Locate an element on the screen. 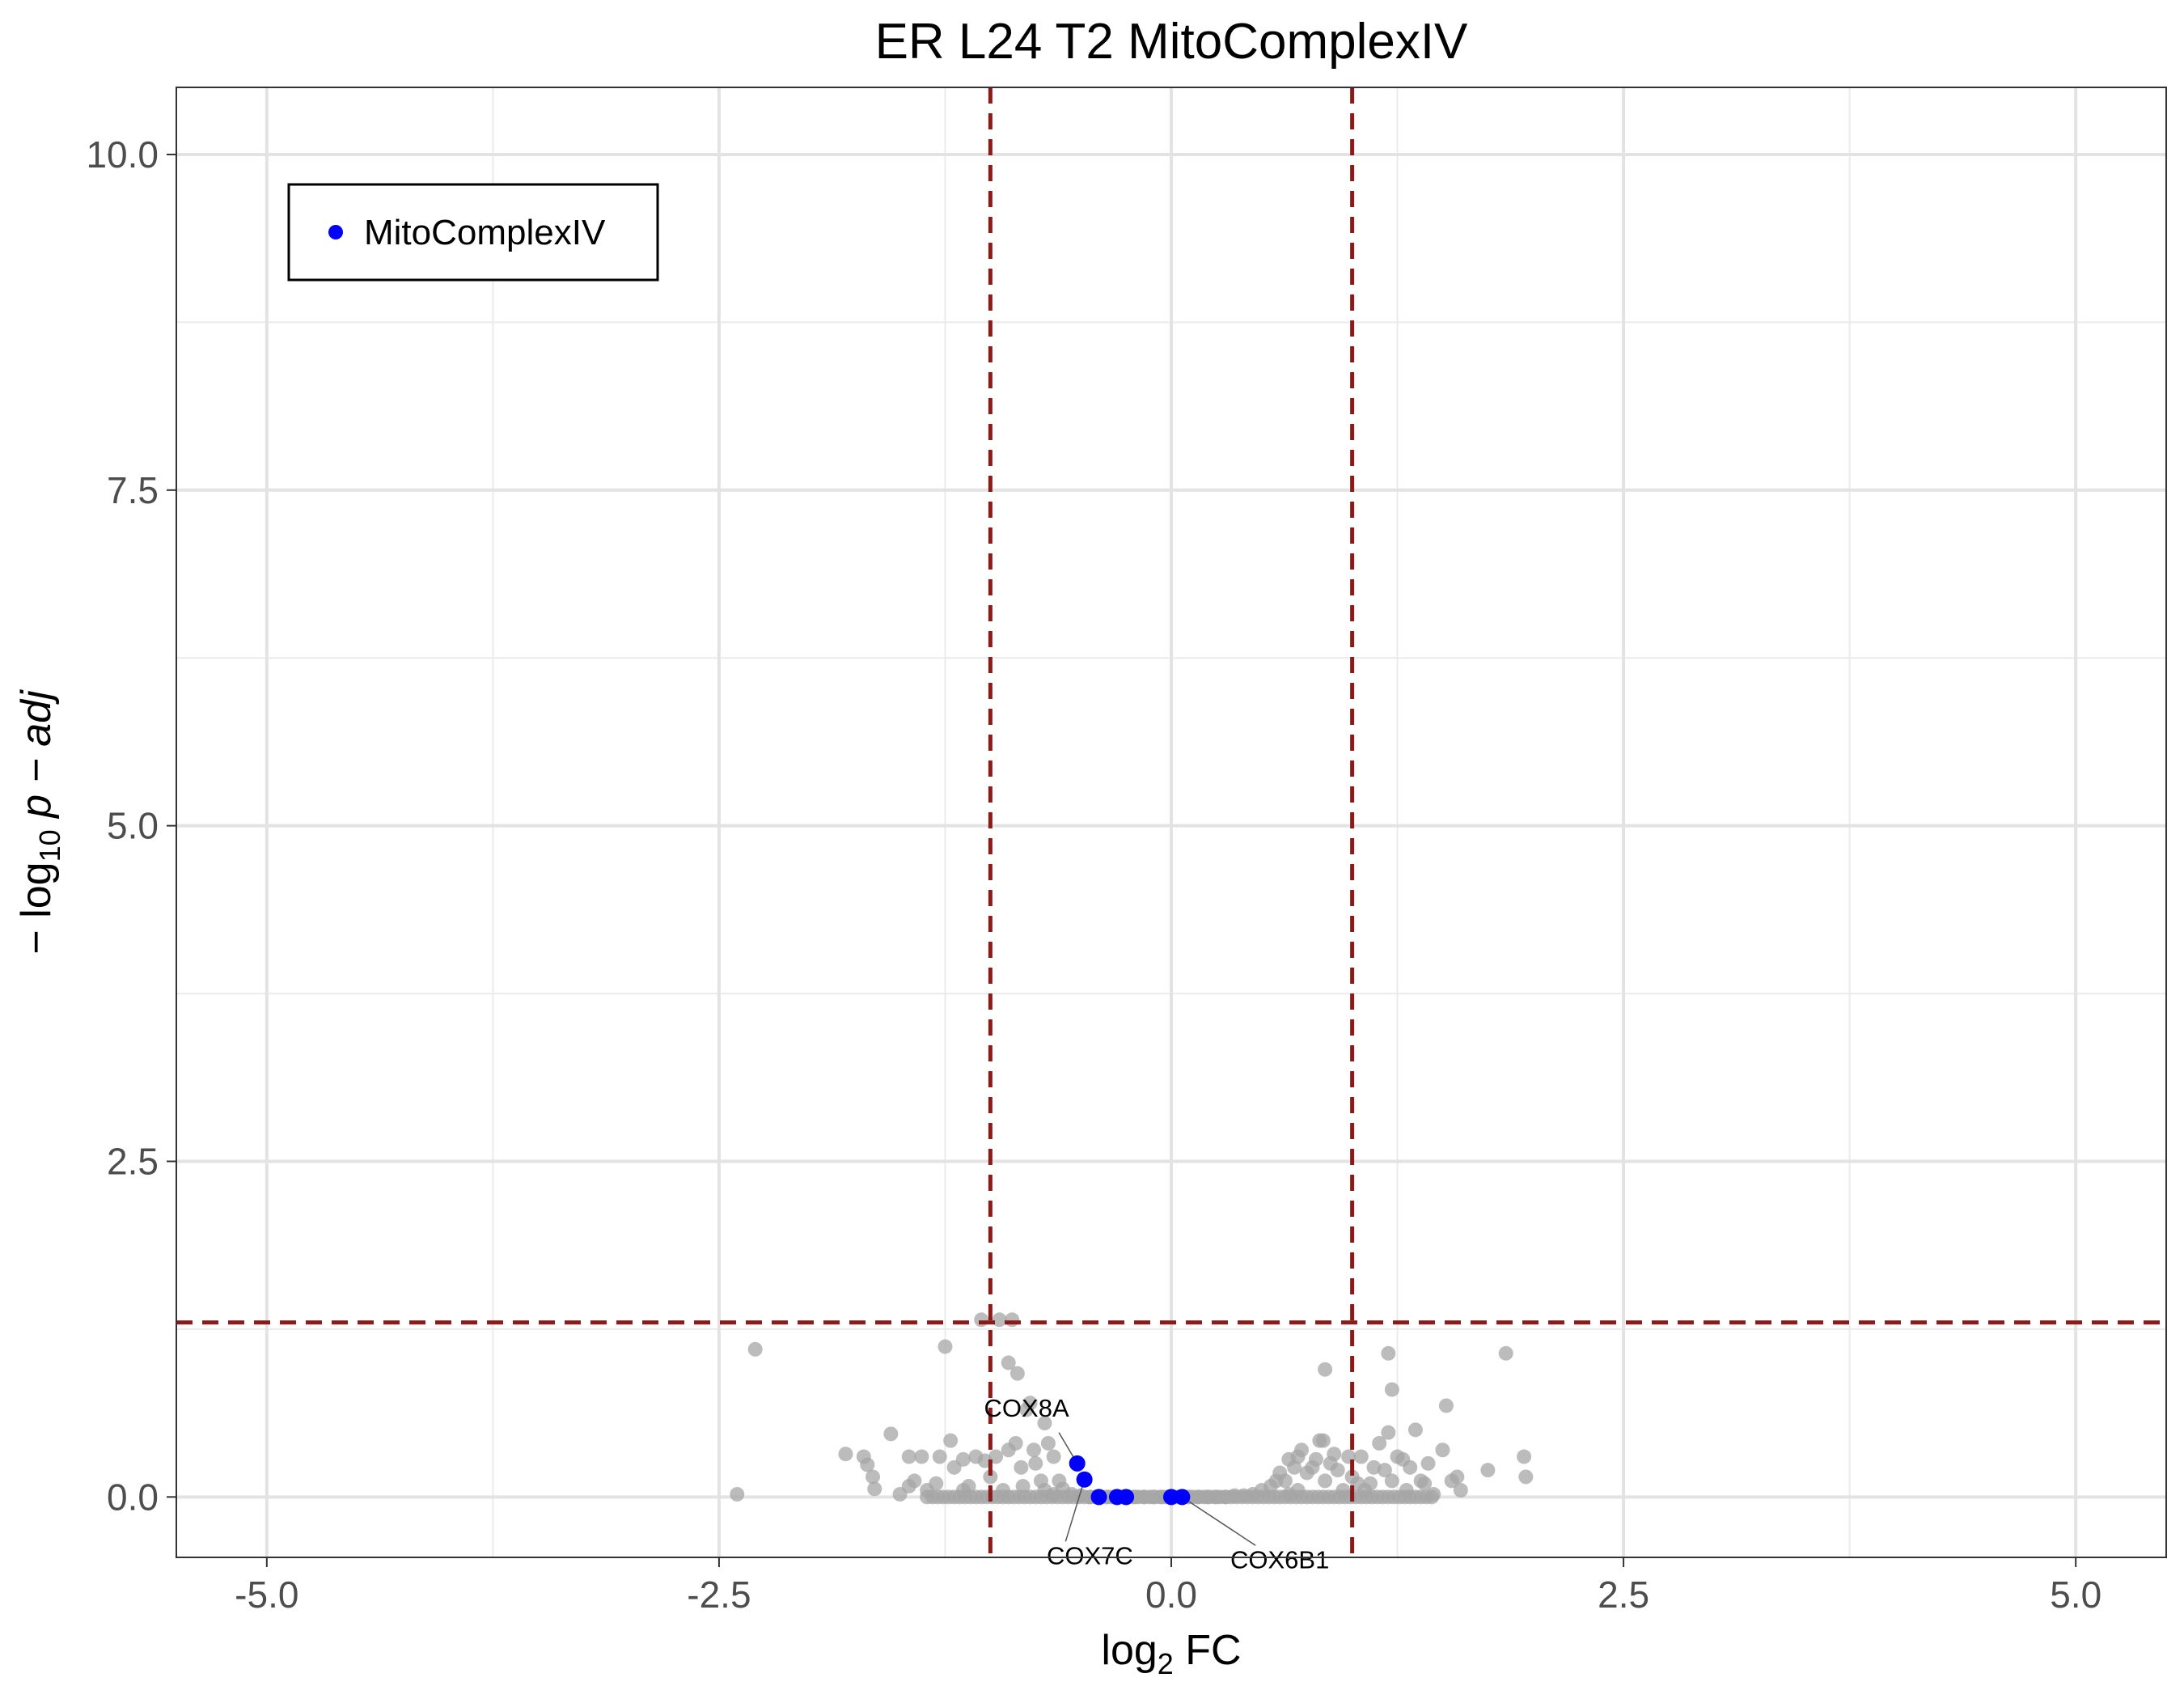 The width and height of the screenshot is (2184, 1703). x-axis-title: log2 FC is located at coordinates (1171, 1653).